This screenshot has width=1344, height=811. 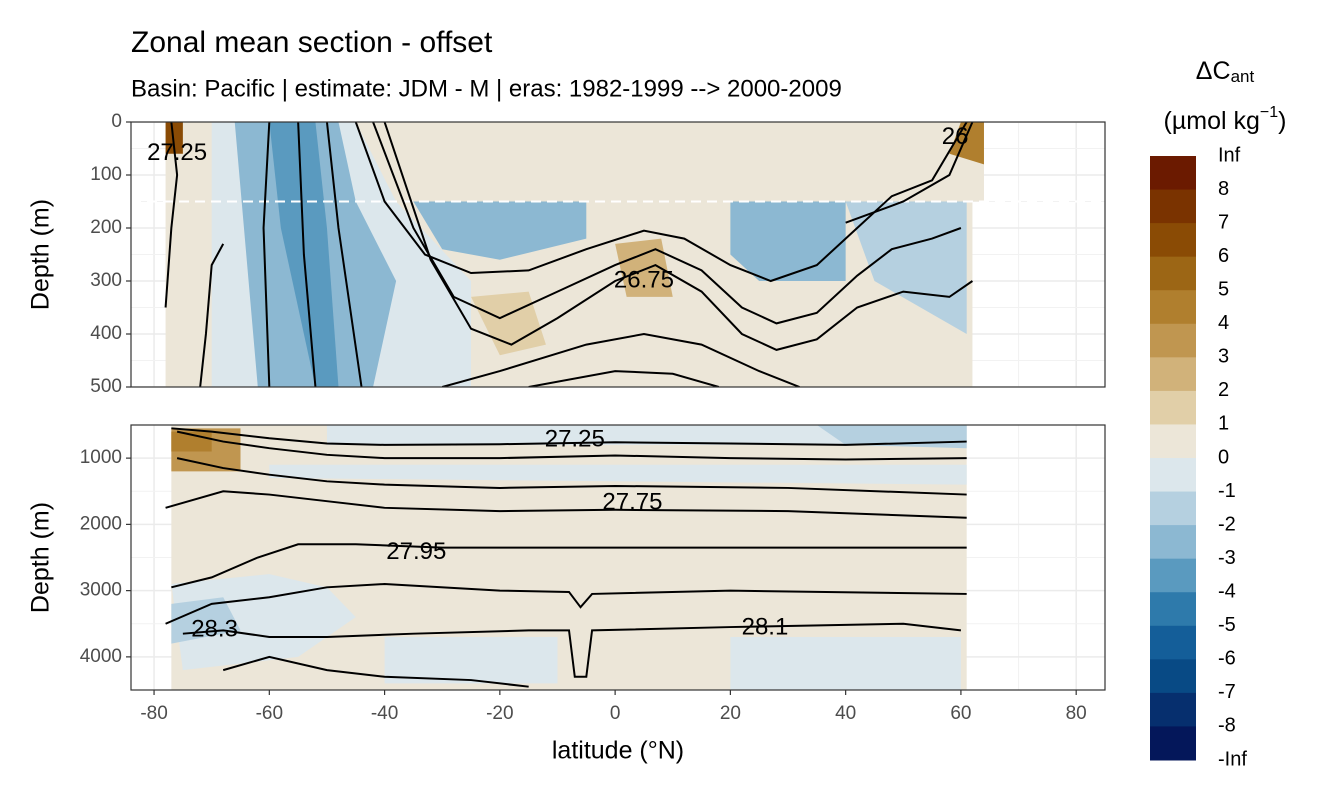 What do you see at coordinates (1227, 726) in the screenshot?
I see `legend-label: -8` at bounding box center [1227, 726].